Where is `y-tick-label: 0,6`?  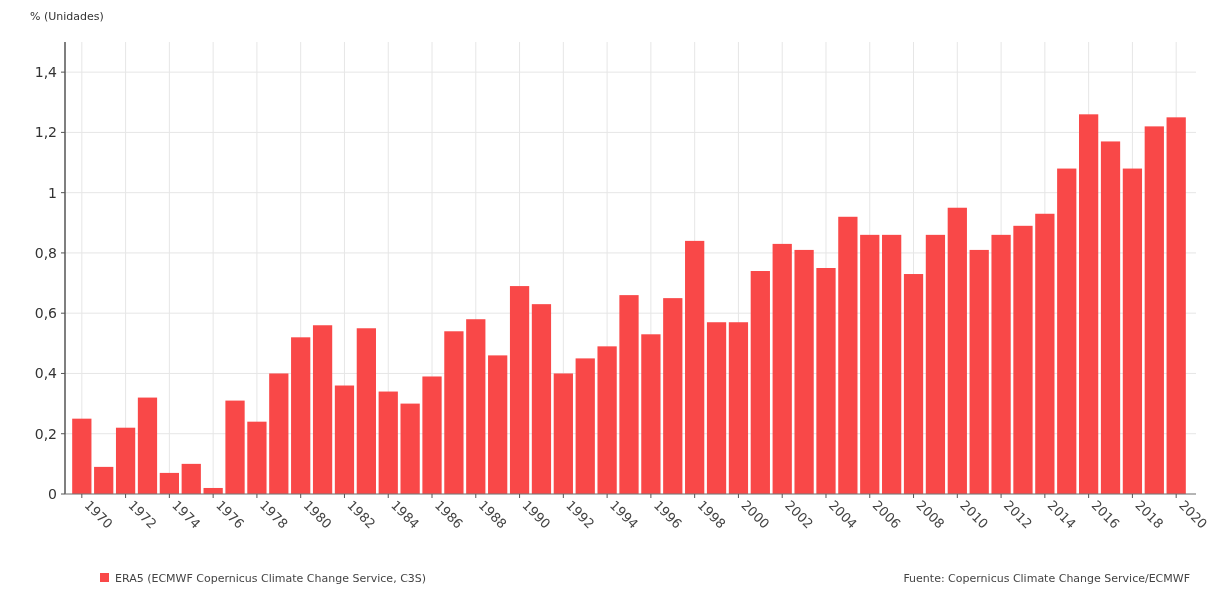
y-tick-label: 0,6 is located at coordinates (46, 313).